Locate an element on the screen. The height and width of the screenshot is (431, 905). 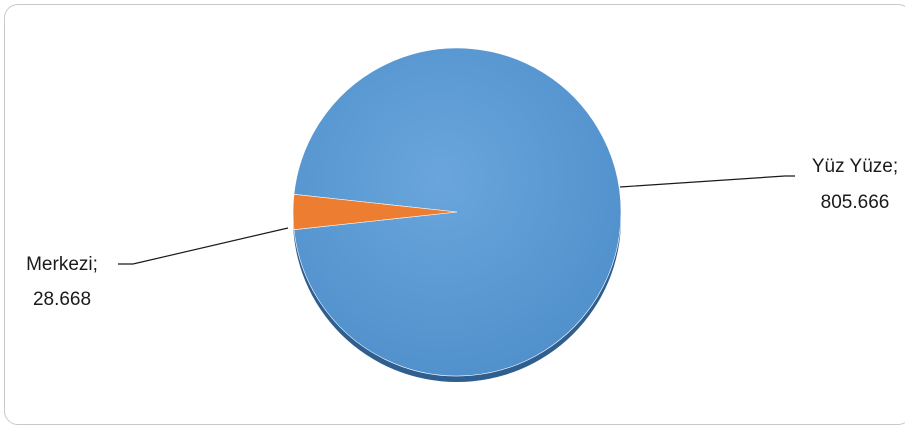
slice-label-name-yuz-yuze: Yüz Yüze; is located at coordinates (855, 166).